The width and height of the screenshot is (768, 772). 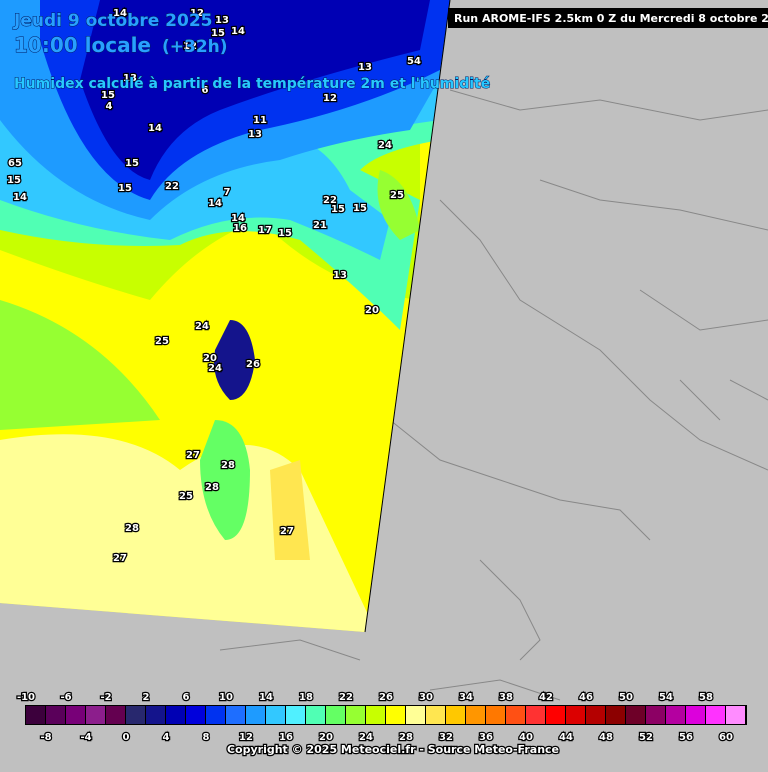 What do you see at coordinates (330, 98) in the screenshot?
I see `contour-label: 12` at bounding box center [330, 98].